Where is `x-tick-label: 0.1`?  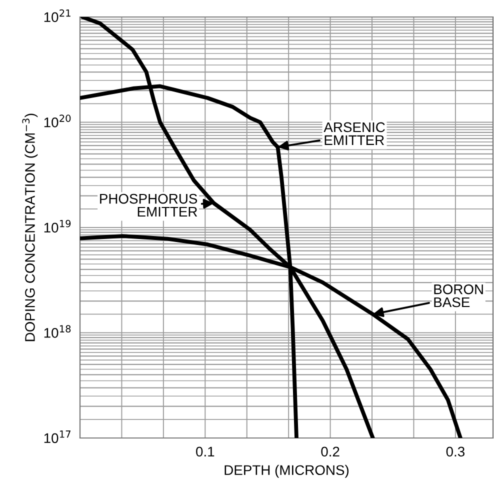 x-tick-label: 0.1 is located at coordinates (205, 451).